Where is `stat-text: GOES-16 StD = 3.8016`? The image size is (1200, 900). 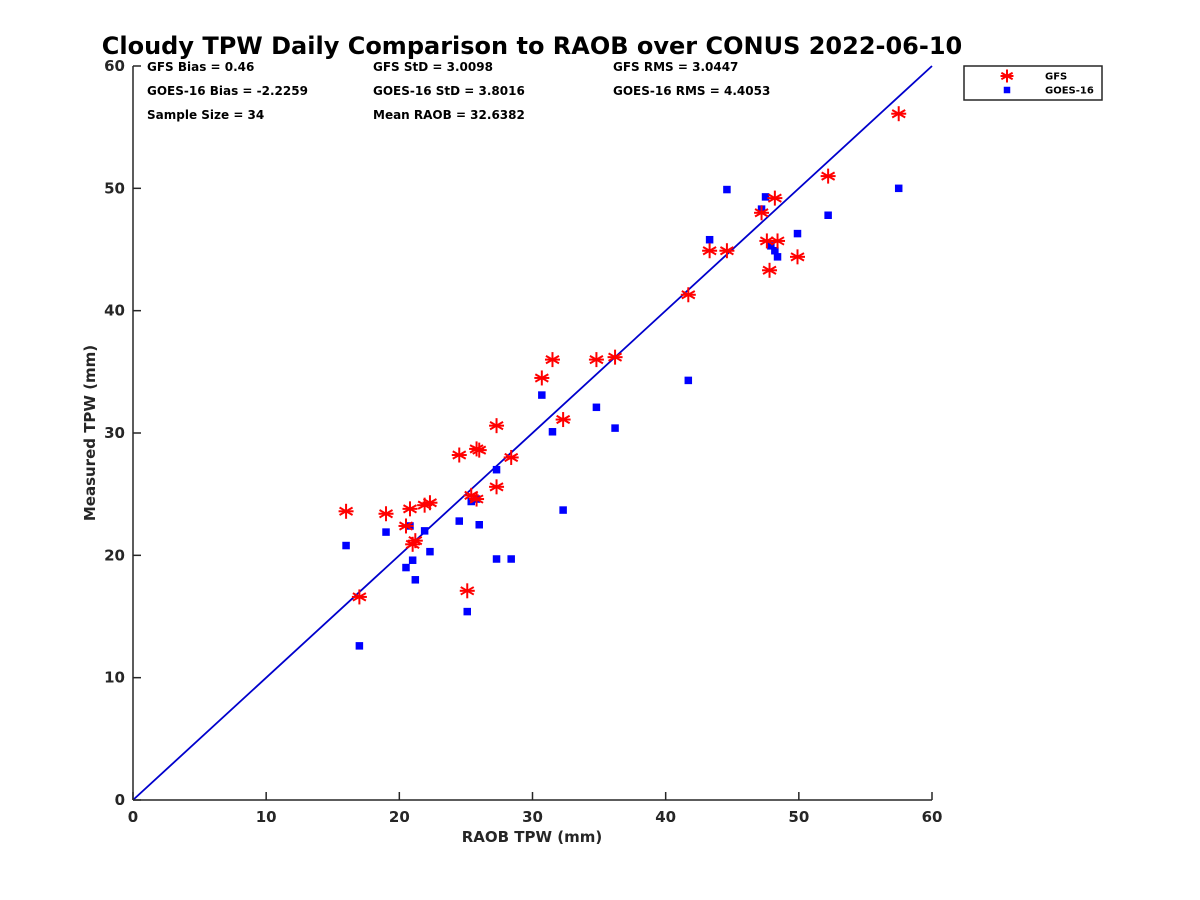
stat-text: GOES-16 StD = 3.8016 is located at coordinates (449, 91).